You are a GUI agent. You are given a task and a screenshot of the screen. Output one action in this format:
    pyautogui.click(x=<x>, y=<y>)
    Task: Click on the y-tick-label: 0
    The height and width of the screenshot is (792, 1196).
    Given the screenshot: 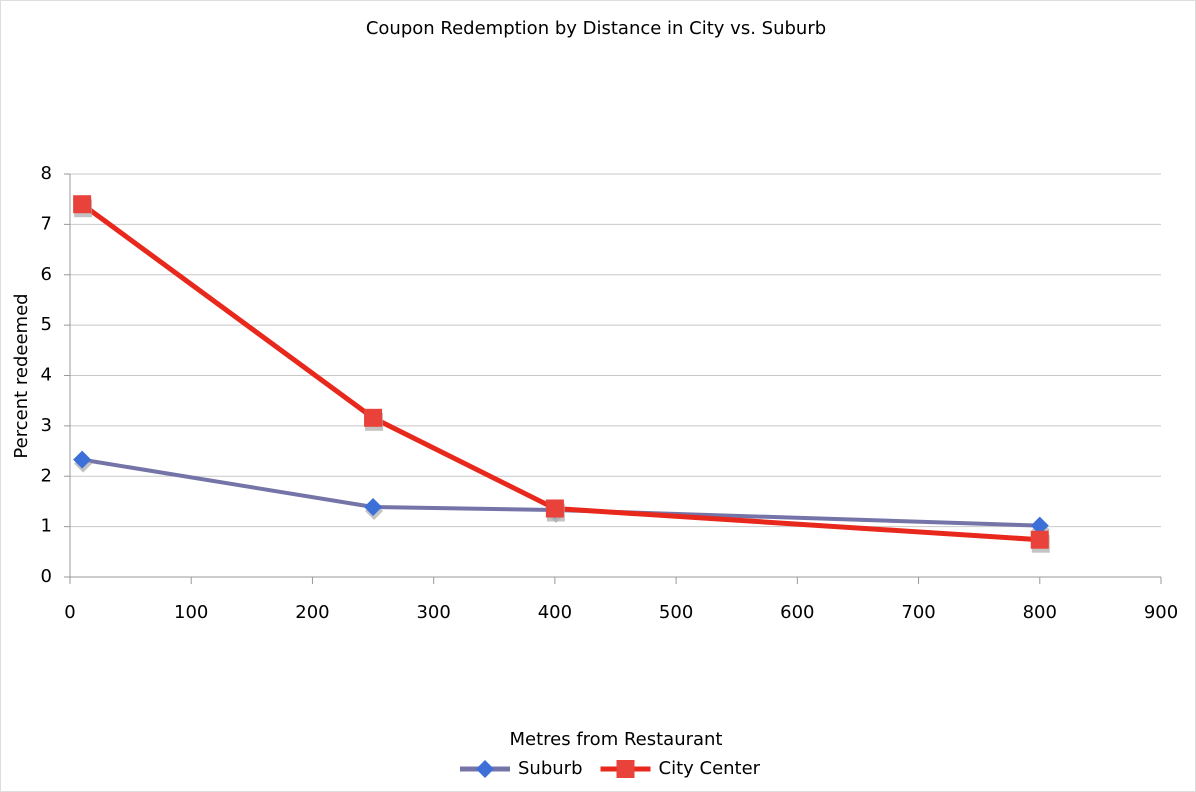 What is the action you would take?
    pyautogui.click(x=46, y=576)
    